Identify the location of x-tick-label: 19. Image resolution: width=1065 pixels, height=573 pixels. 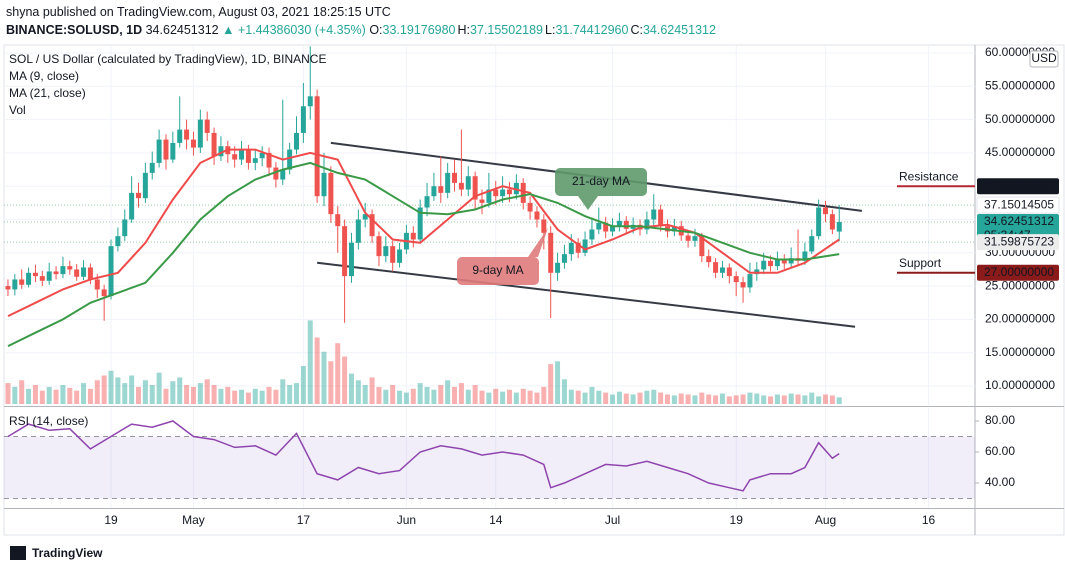
(111, 520).